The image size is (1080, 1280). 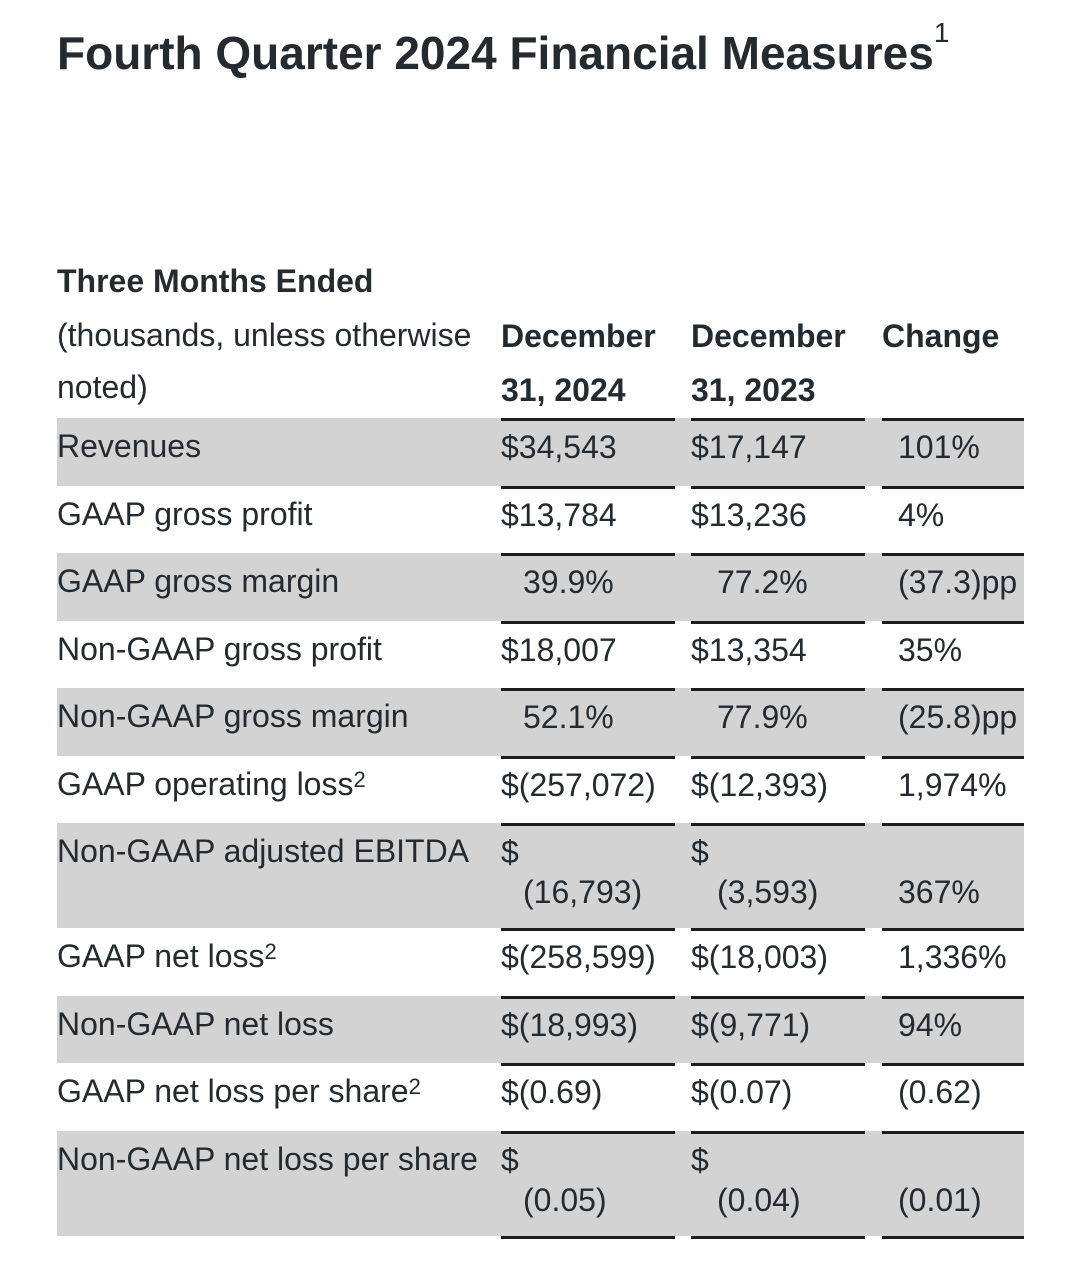 I want to click on row-label-text: Revenues, so click(x=129, y=446).